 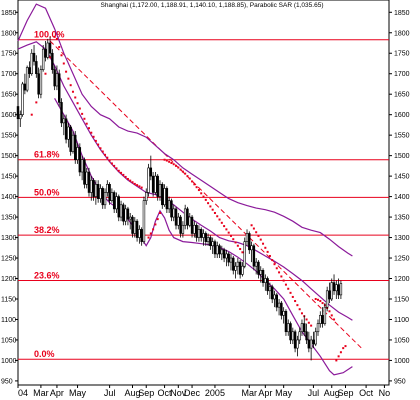 I want to click on y-tick-label-1850: 1850, so click(x=402, y=13).